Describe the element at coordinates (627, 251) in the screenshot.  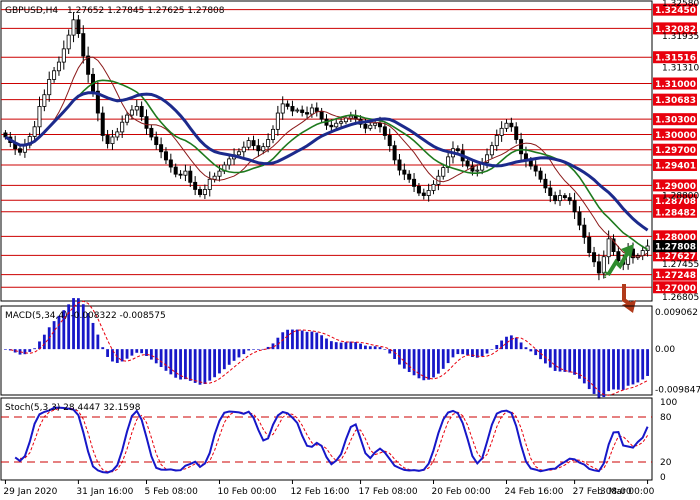
I see `up-arrow-head-icon` at that location.